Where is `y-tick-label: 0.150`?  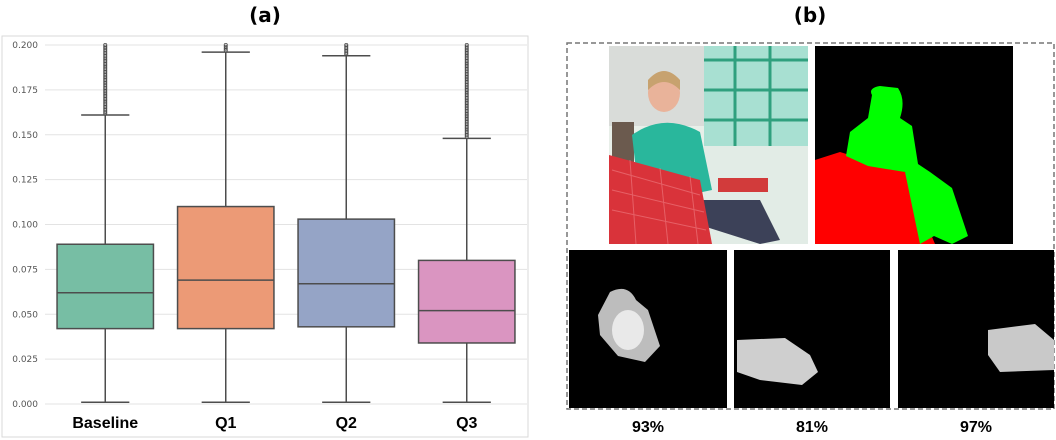 y-tick-label: 0.150 is located at coordinates (25, 136).